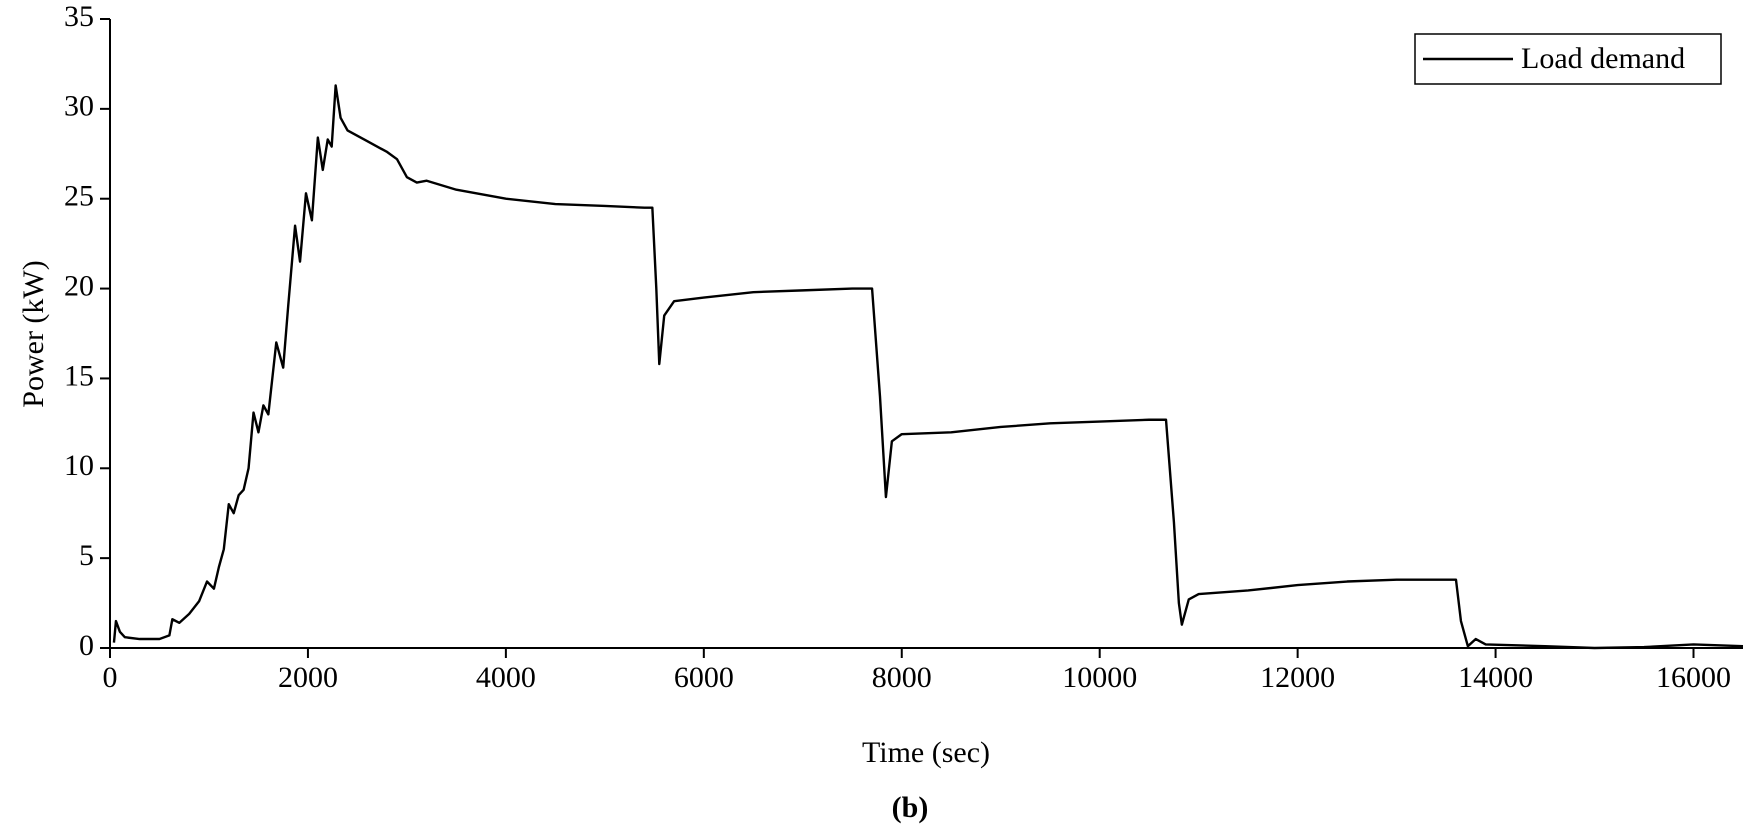 This screenshot has height=833, width=1752. What do you see at coordinates (1495, 677) in the screenshot?
I see `x-tick-label: 14000` at bounding box center [1495, 677].